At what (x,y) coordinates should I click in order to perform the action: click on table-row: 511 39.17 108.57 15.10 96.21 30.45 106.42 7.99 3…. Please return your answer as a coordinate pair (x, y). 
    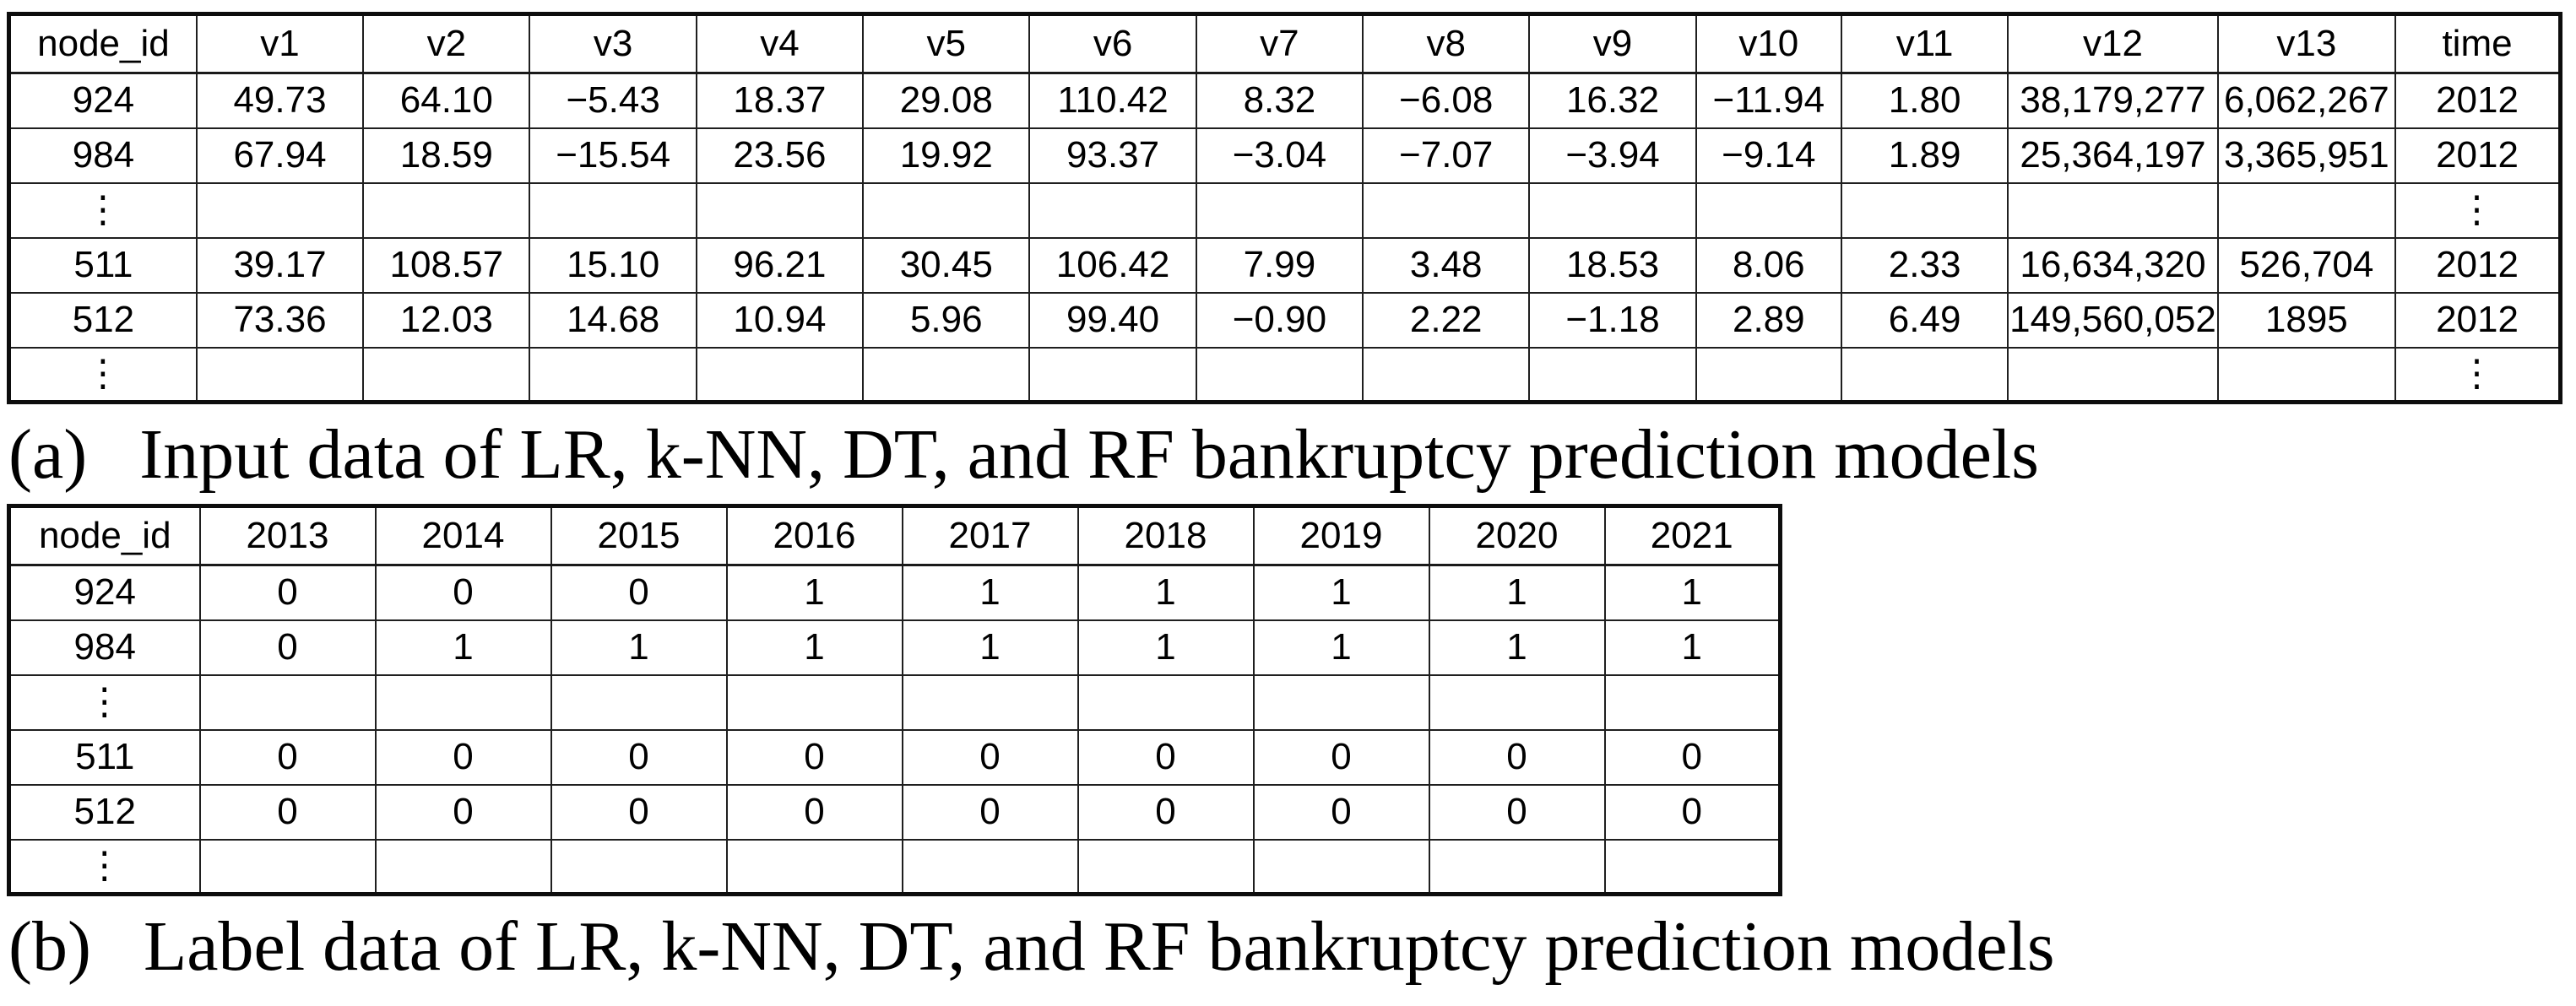
    Looking at the image, I should click on (1285, 265).